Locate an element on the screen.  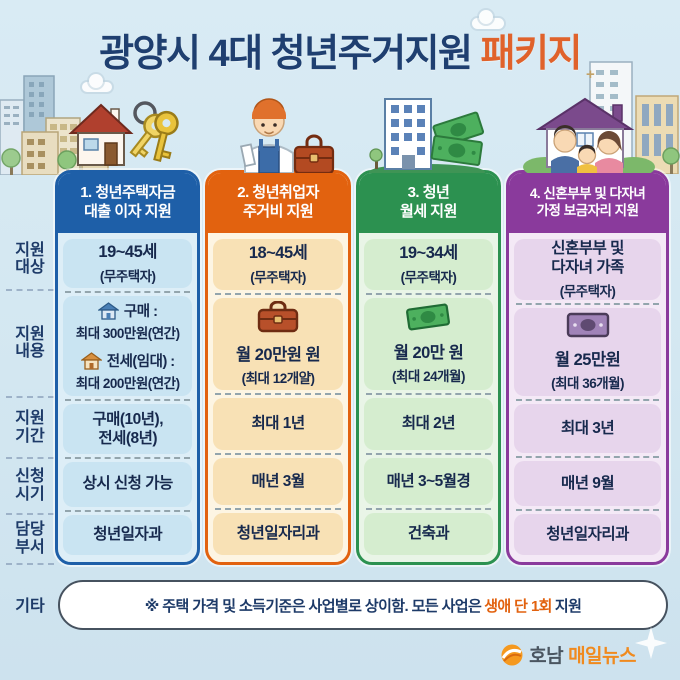
department-cell-3: 건축과 is located at coordinates (428, 533).